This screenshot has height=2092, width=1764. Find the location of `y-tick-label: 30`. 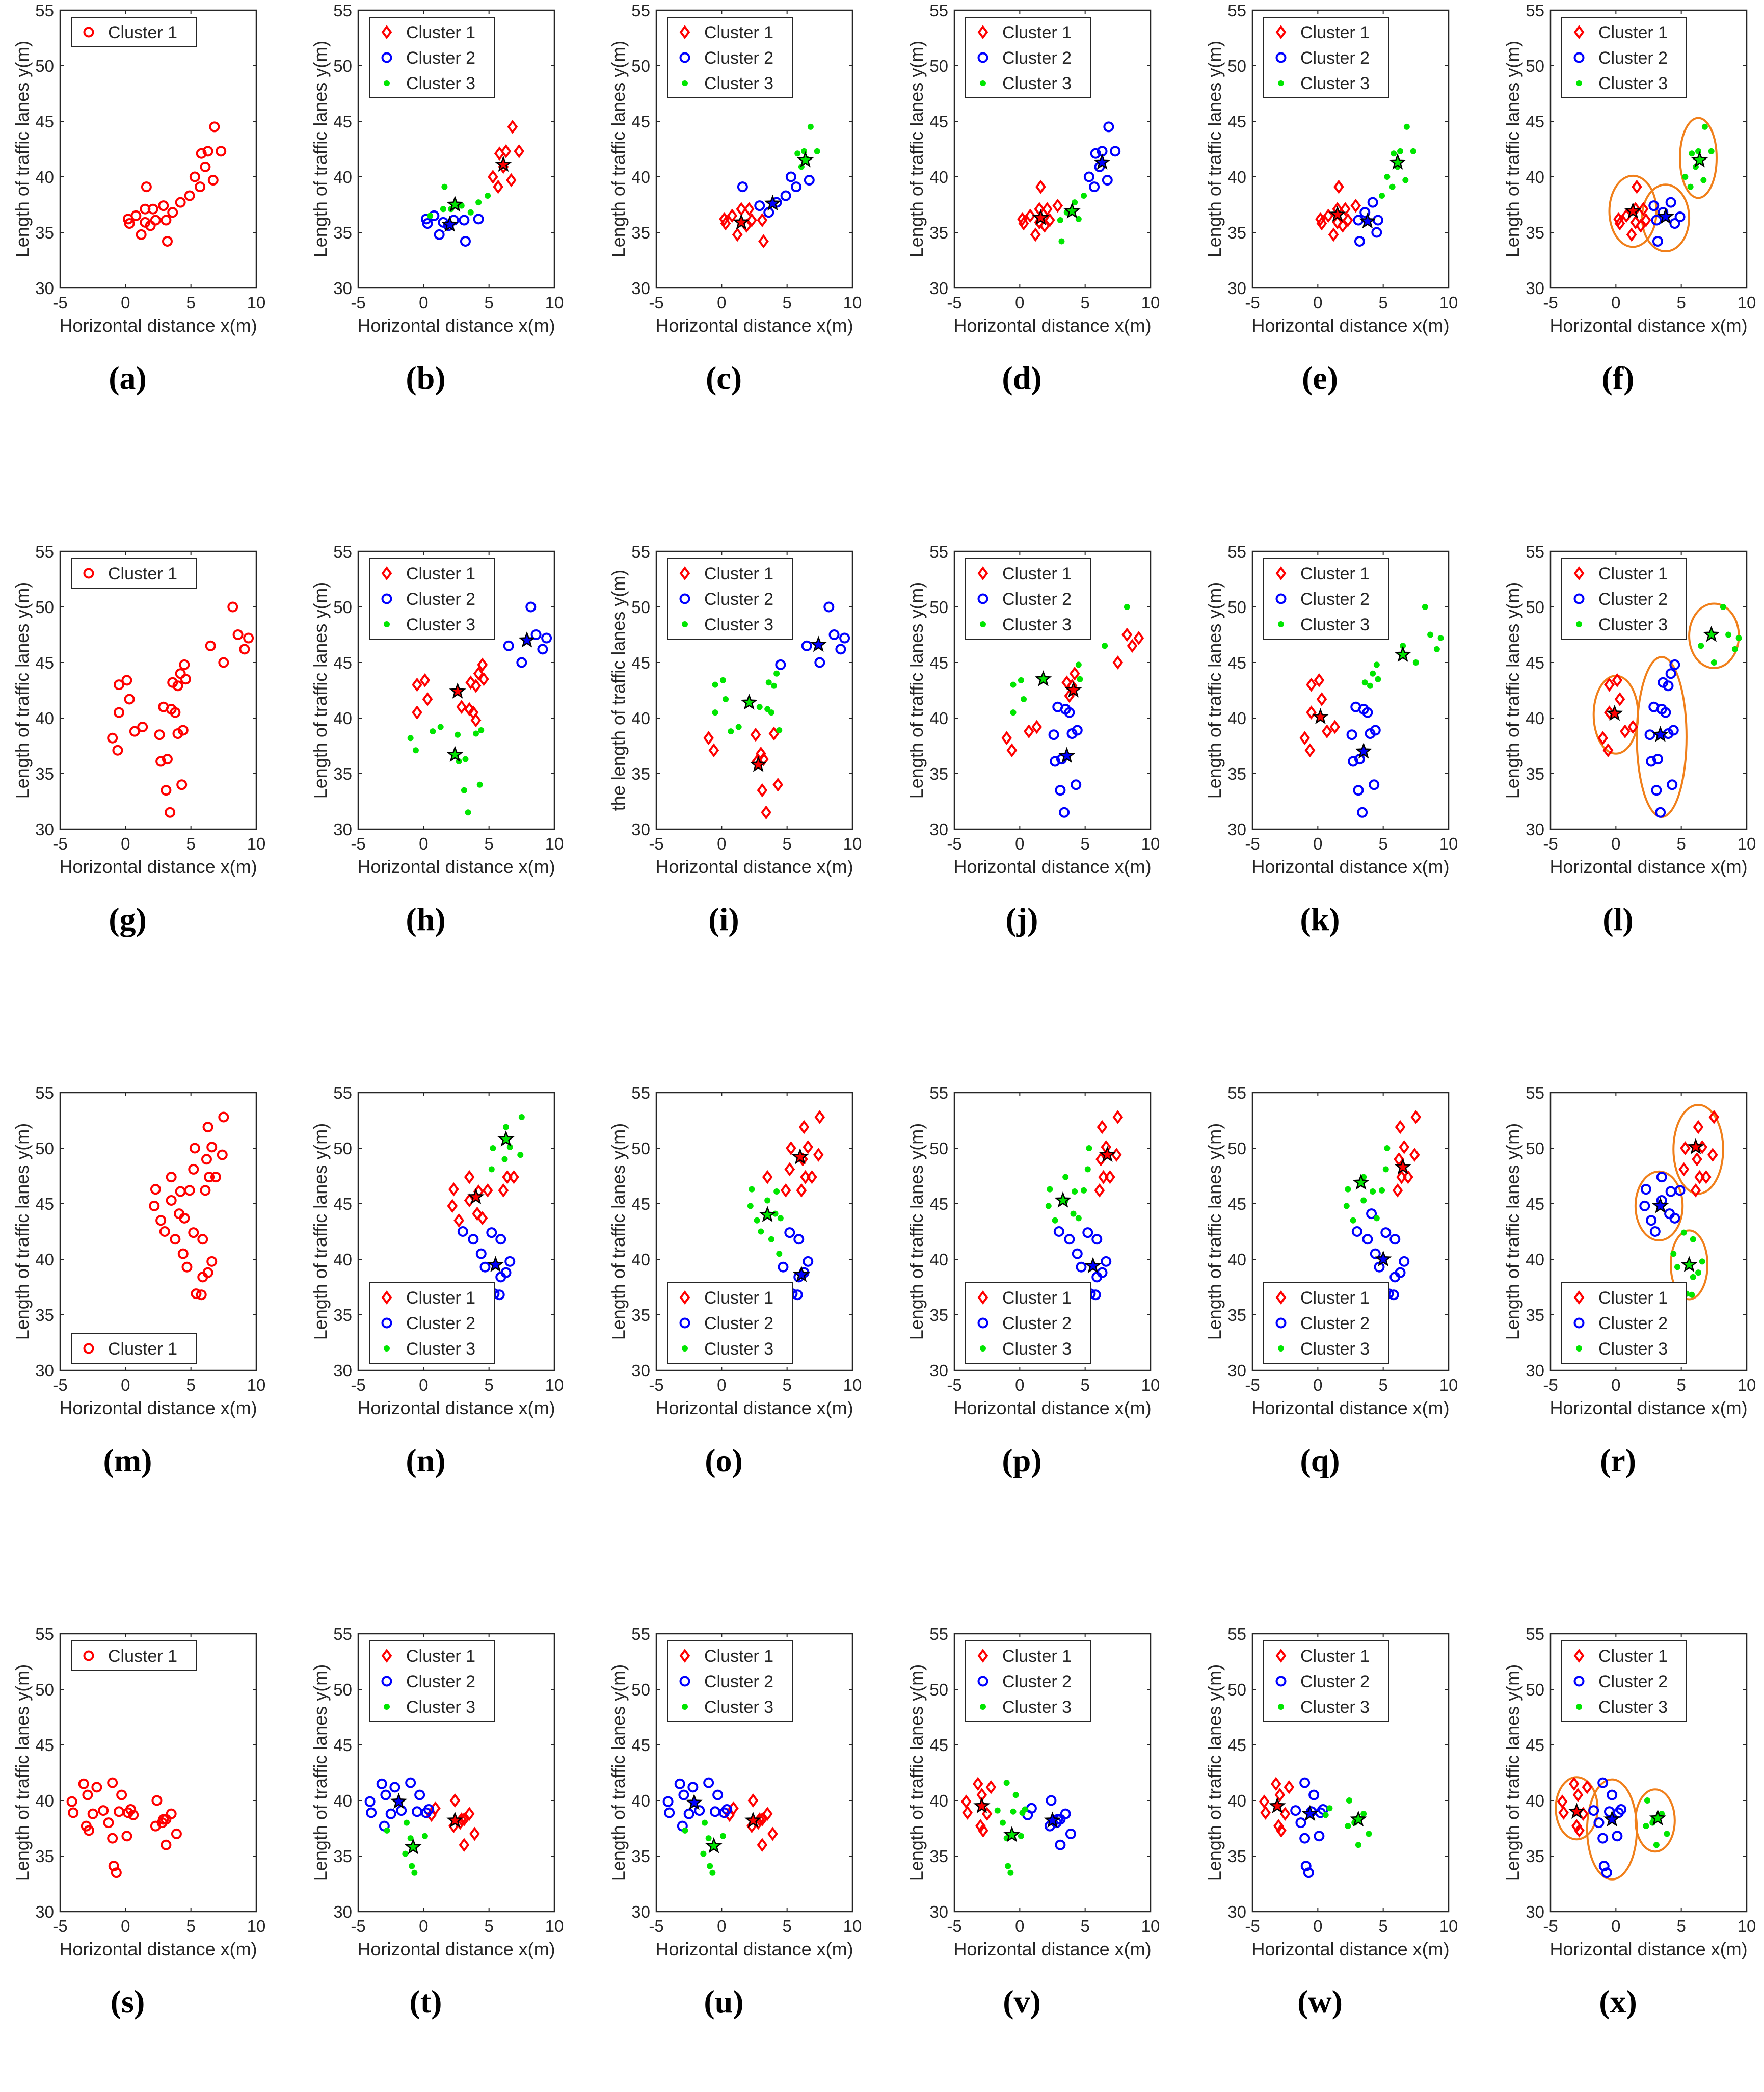

y-tick-label: 30 is located at coordinates (342, 288).